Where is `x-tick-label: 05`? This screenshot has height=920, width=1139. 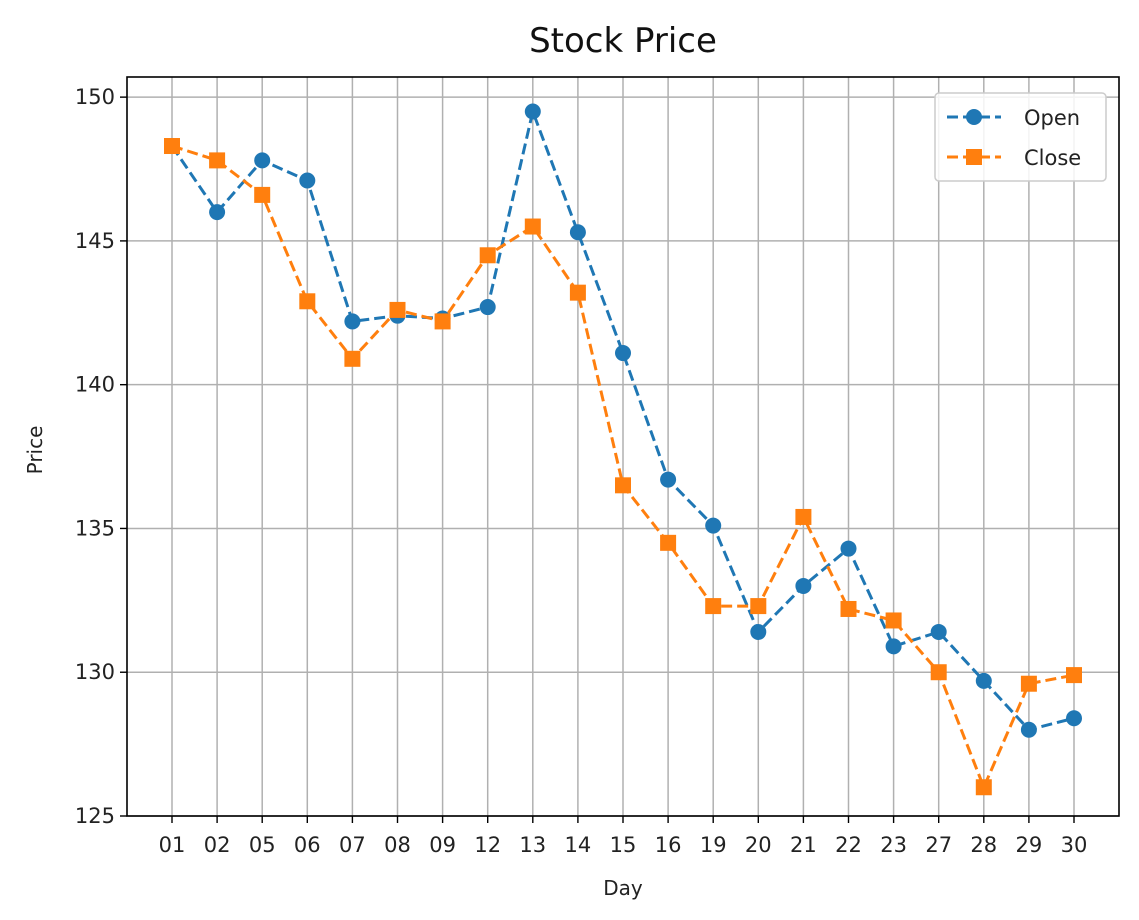
x-tick-label: 05 is located at coordinates (262, 845).